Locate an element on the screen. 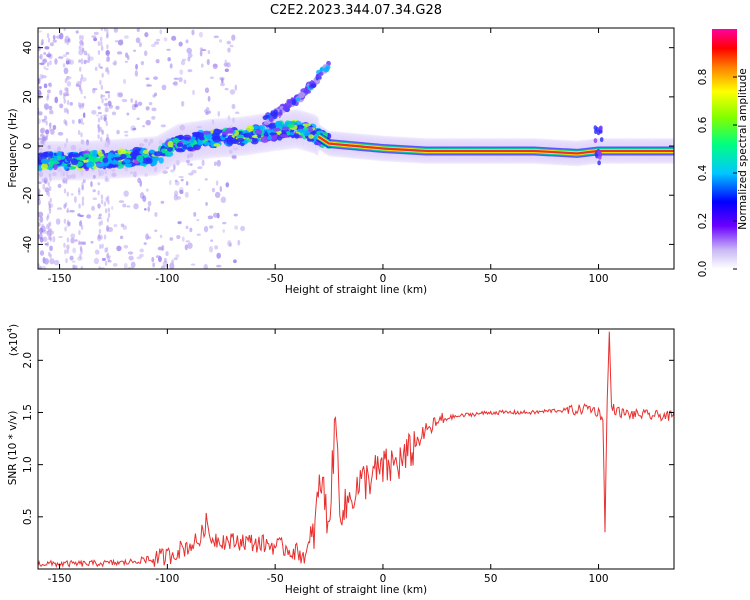 This screenshot has width=750, height=600. colorbar-tick-label: 0.8 is located at coordinates (703, 77).